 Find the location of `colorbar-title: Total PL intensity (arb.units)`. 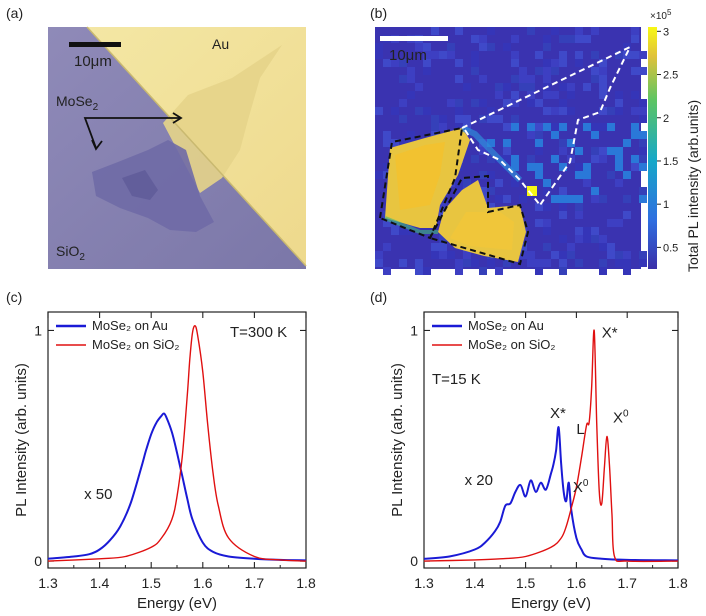

colorbar-title: Total PL intensity (arb.units) is located at coordinates (693, 186).